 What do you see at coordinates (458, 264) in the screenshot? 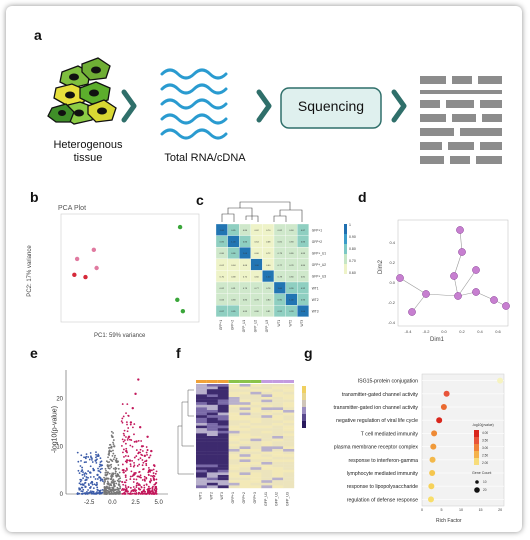
I see `network-edge` at bounding box center [458, 264].